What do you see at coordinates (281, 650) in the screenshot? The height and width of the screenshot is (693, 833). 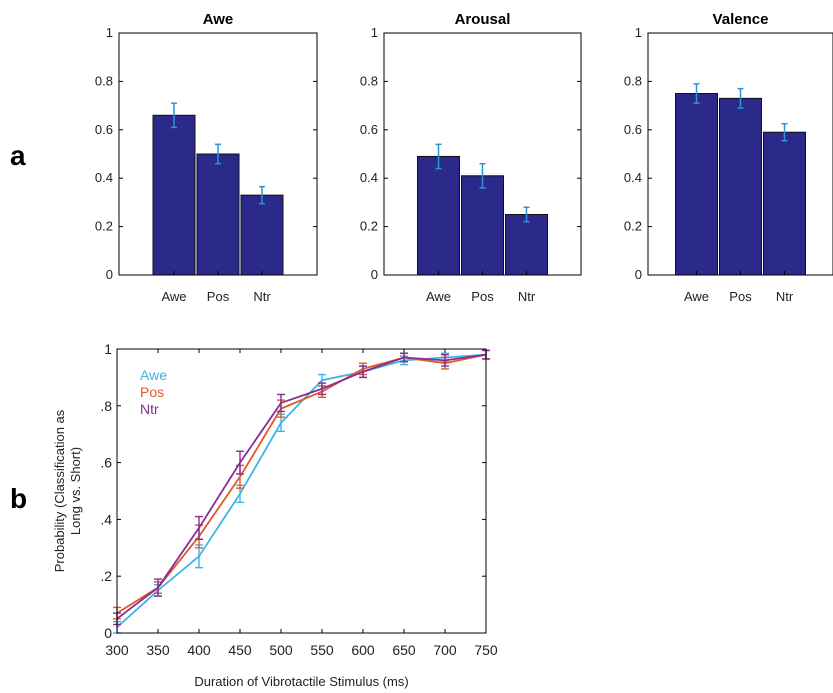 I see `x-tick-label: 500` at bounding box center [281, 650].